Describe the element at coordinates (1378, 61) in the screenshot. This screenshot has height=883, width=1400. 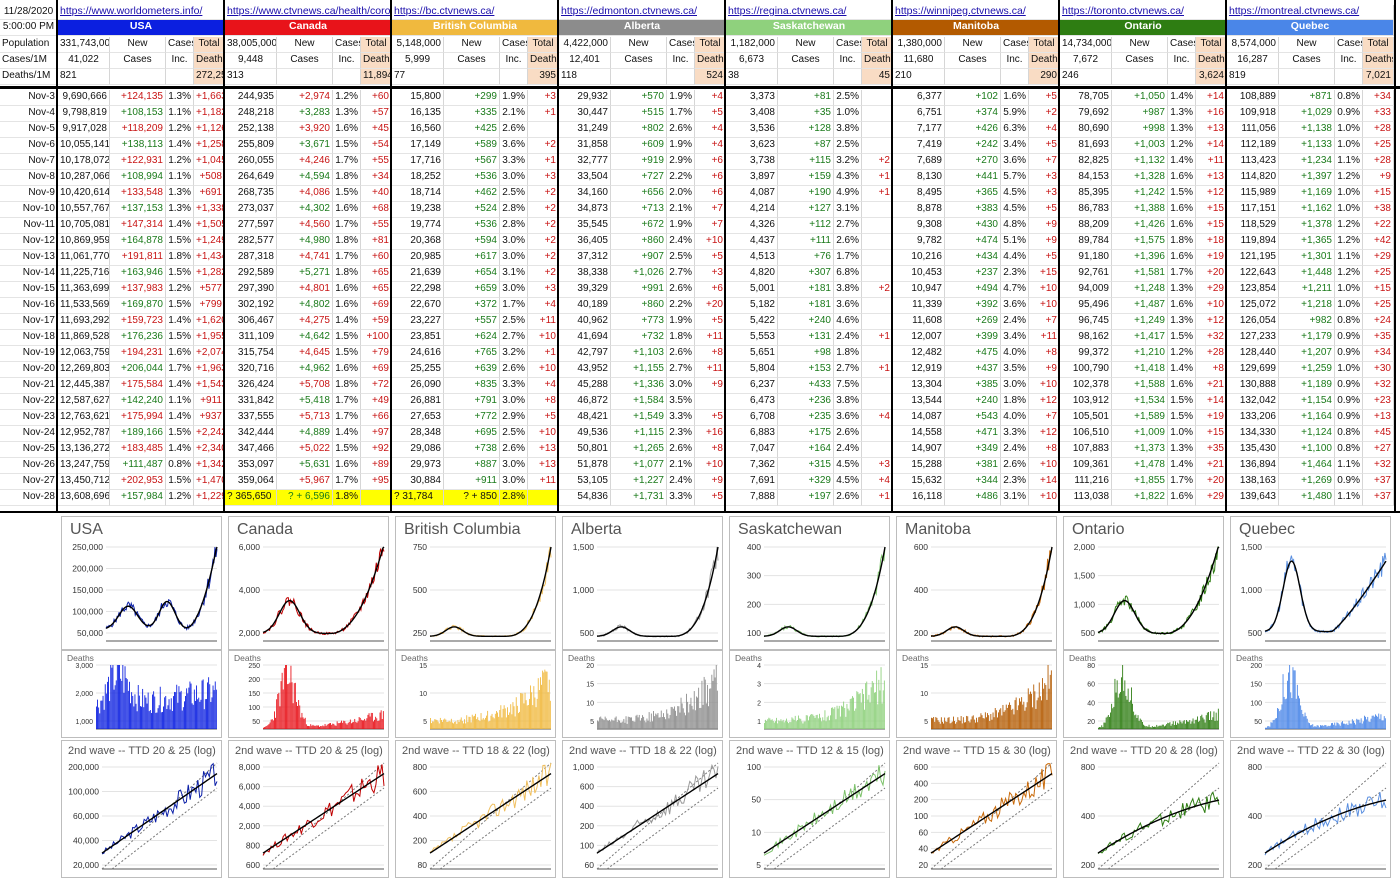
I see `total-deaths-header-2: Deaths` at that location.